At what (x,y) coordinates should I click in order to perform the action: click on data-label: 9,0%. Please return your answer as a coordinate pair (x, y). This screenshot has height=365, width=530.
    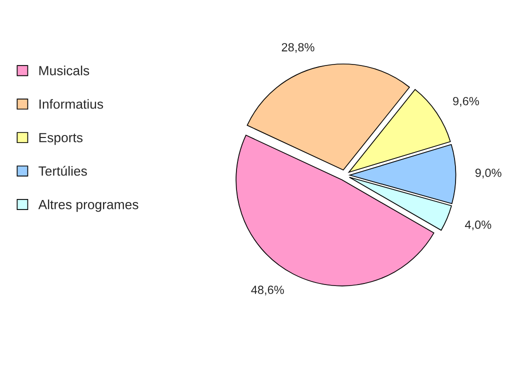
    Looking at the image, I should click on (488, 173).